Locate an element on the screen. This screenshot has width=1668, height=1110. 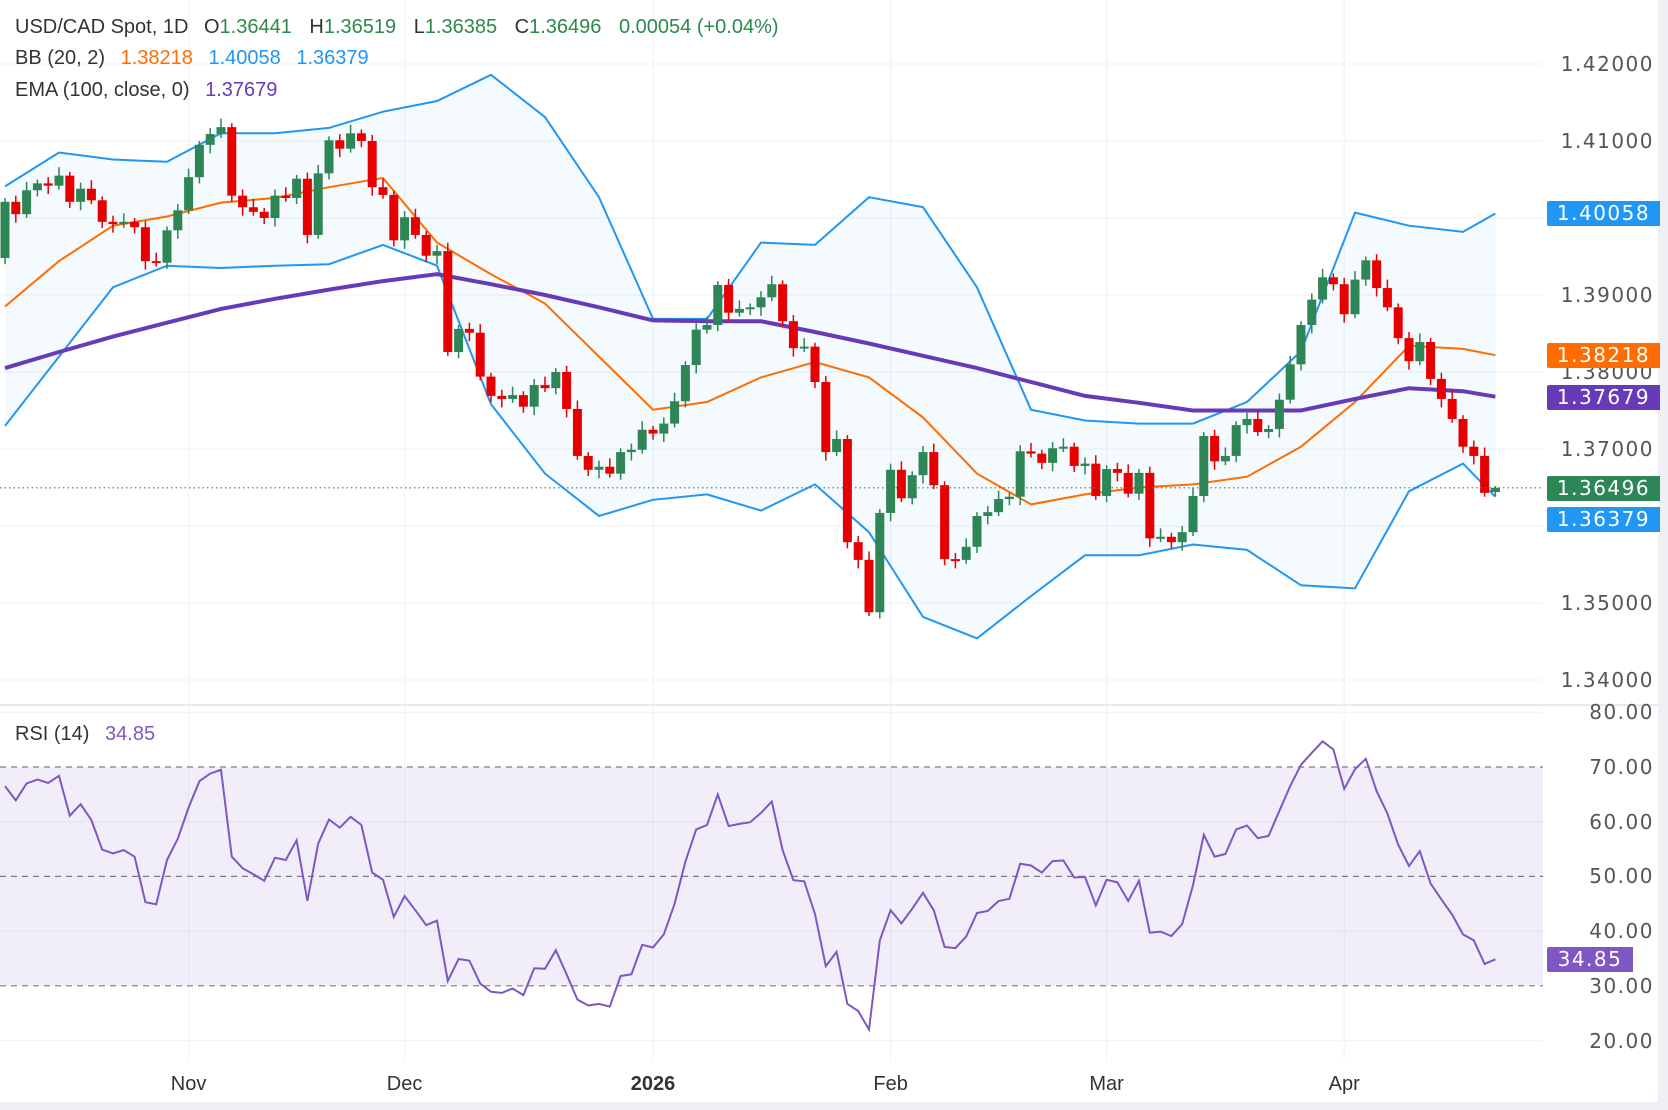
time-label-2026: 2026 is located at coordinates (653, 1084).